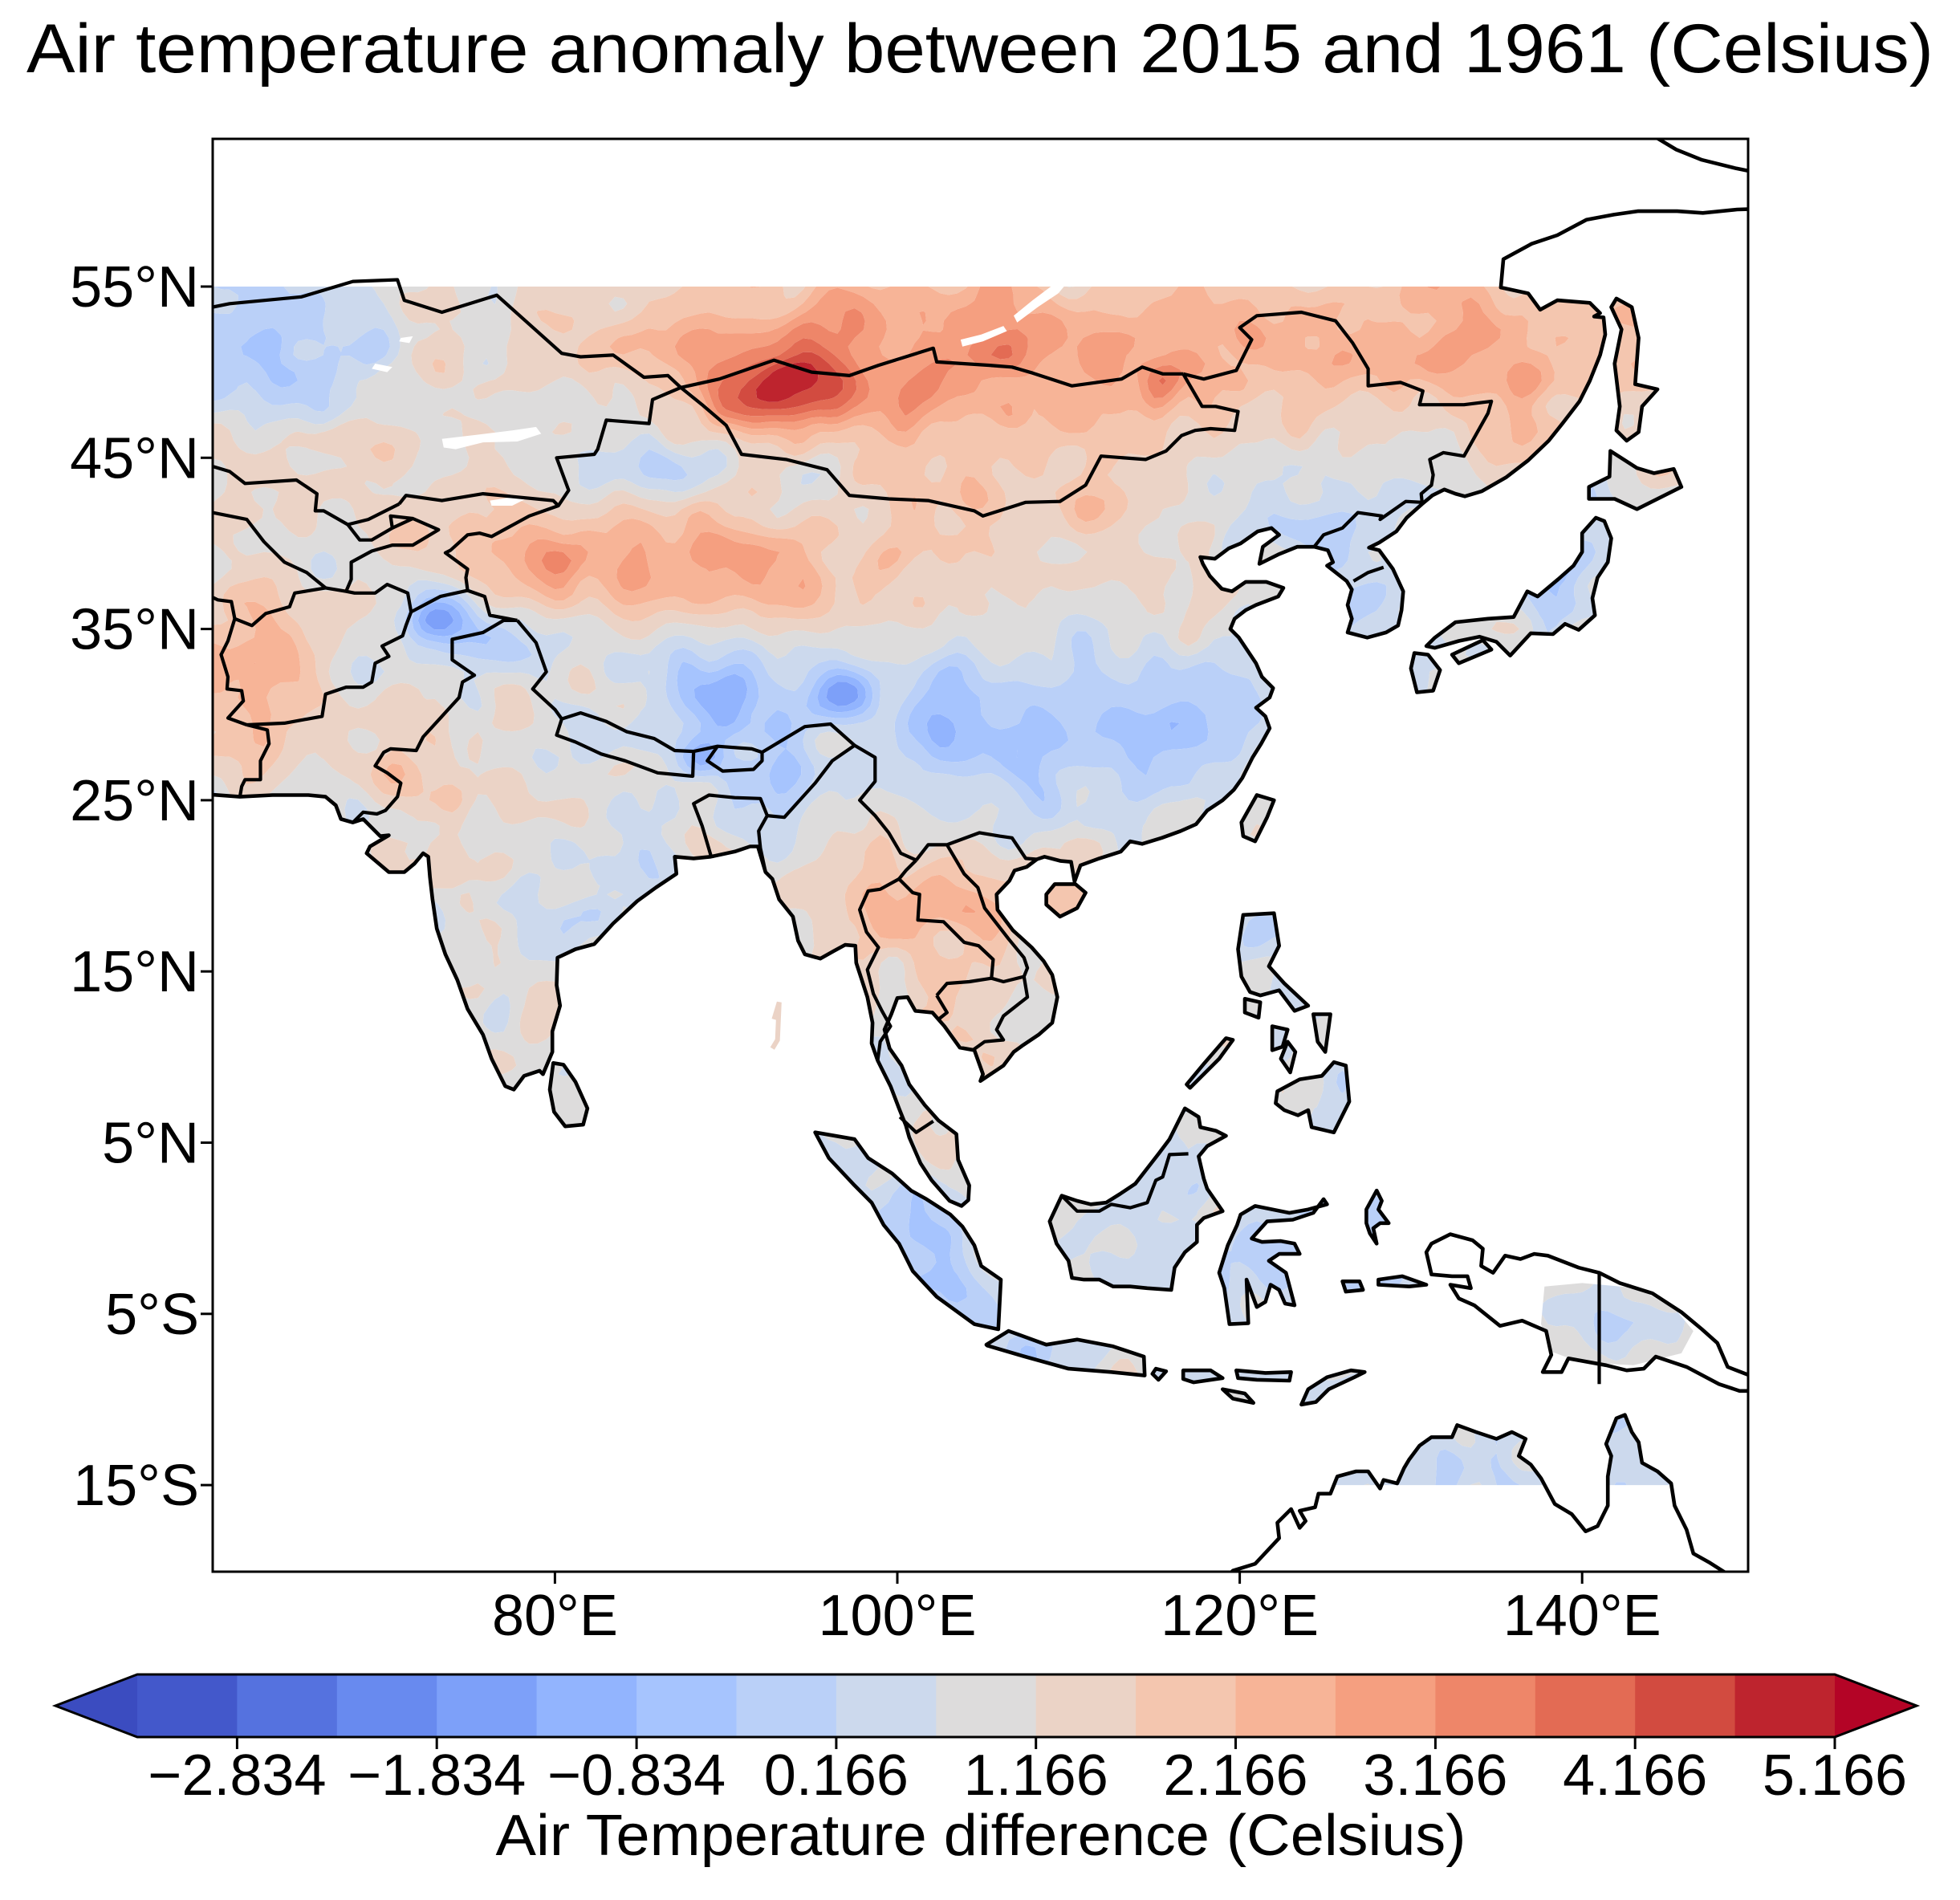 The height and width of the screenshot is (1900, 1960). What do you see at coordinates (636, 1776) in the screenshot?
I see `svg-text: −0.834` at bounding box center [636, 1776].